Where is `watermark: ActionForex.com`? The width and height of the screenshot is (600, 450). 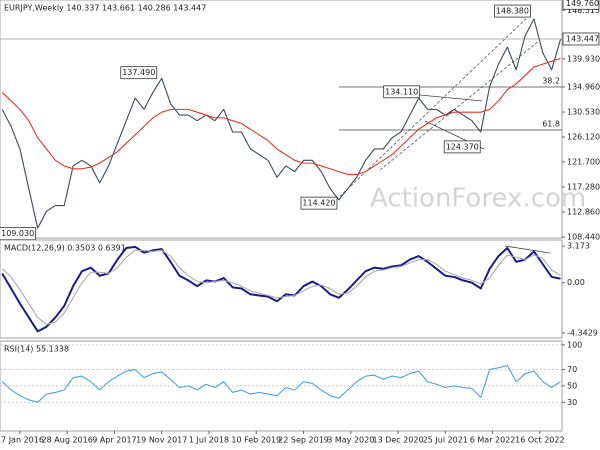 watermark: ActionForex.com is located at coordinates (478, 199).